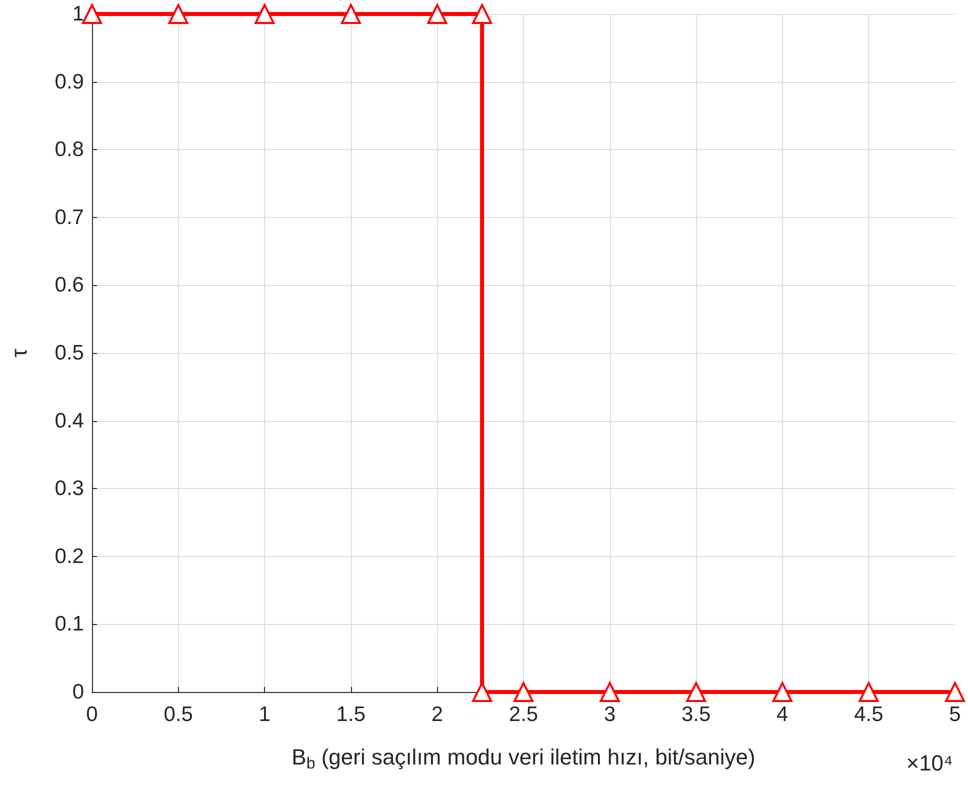  Describe the element at coordinates (782, 714) in the screenshot. I see `x-tick-label: 4` at that location.